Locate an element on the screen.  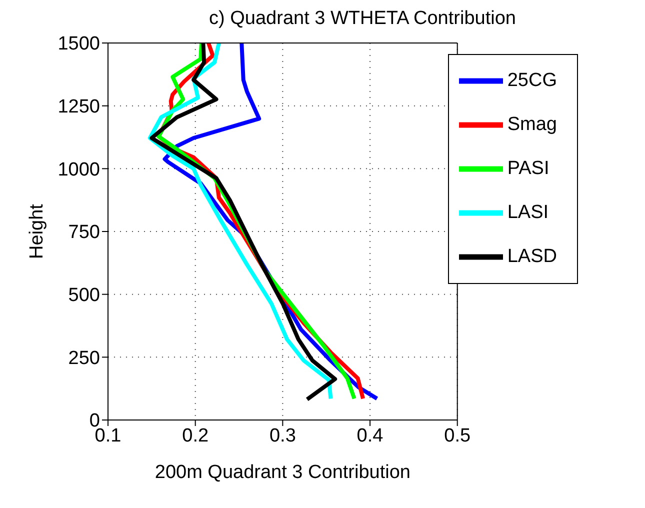
y-tick-label: 1500 is located at coordinates (79, 44).